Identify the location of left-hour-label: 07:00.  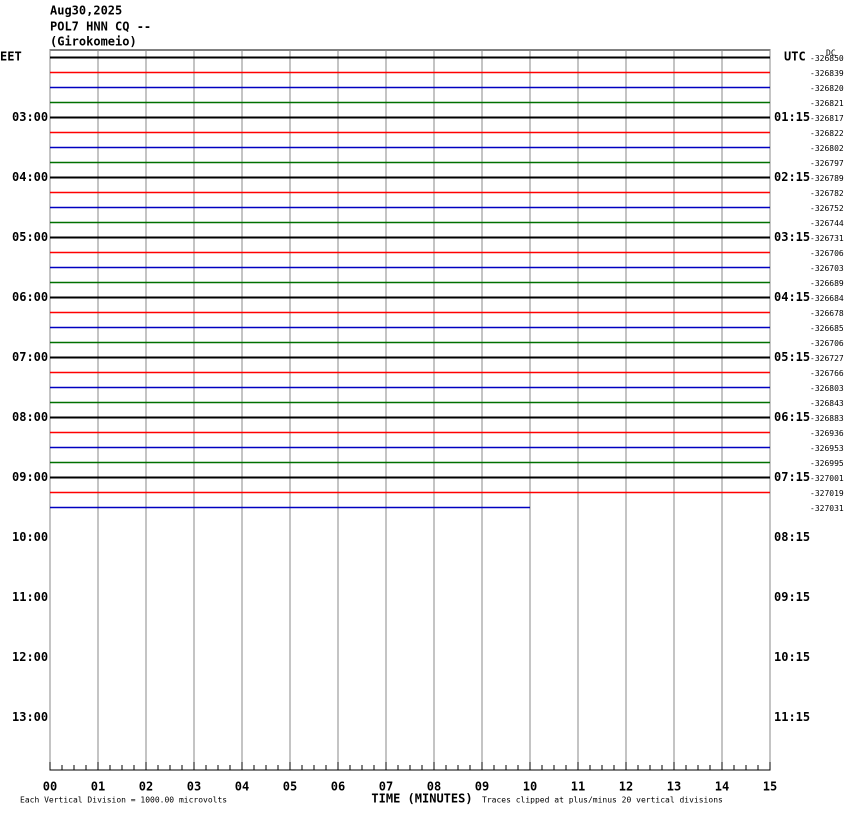
(30, 357).